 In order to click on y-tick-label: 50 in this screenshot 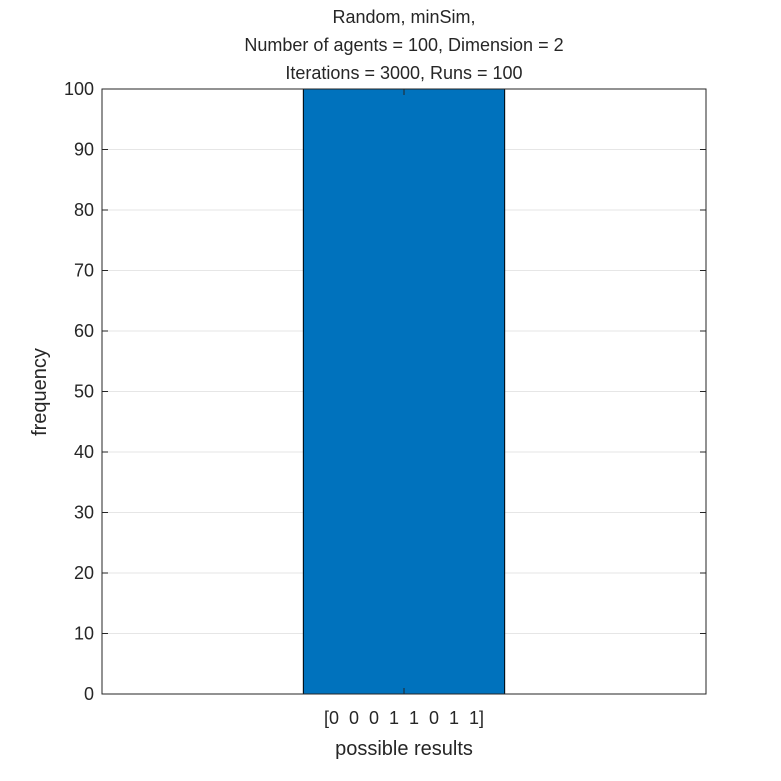, I will do `click(84, 392)`.